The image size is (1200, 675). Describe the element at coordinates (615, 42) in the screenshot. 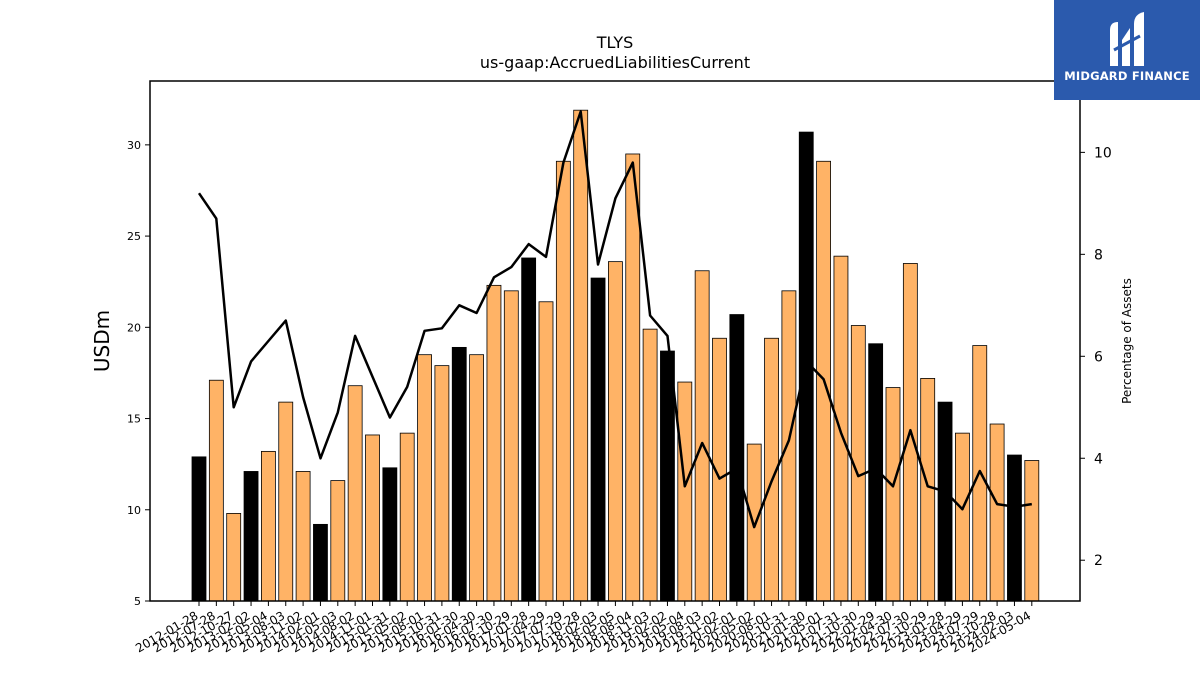

I see `chart-title: TLYS` at that location.